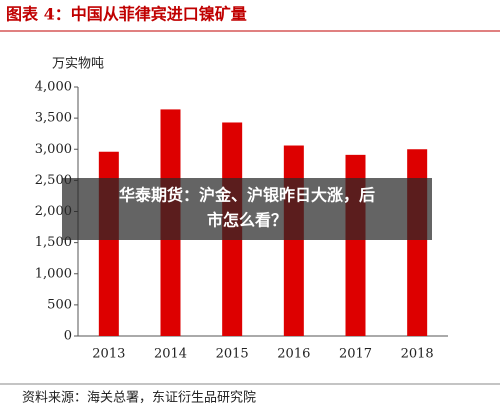 The height and width of the screenshot is (419, 500). Describe the element at coordinates (139, 398) in the screenshot. I see `source: 资料来源：海关总署，东证衍生品研究院` at that location.